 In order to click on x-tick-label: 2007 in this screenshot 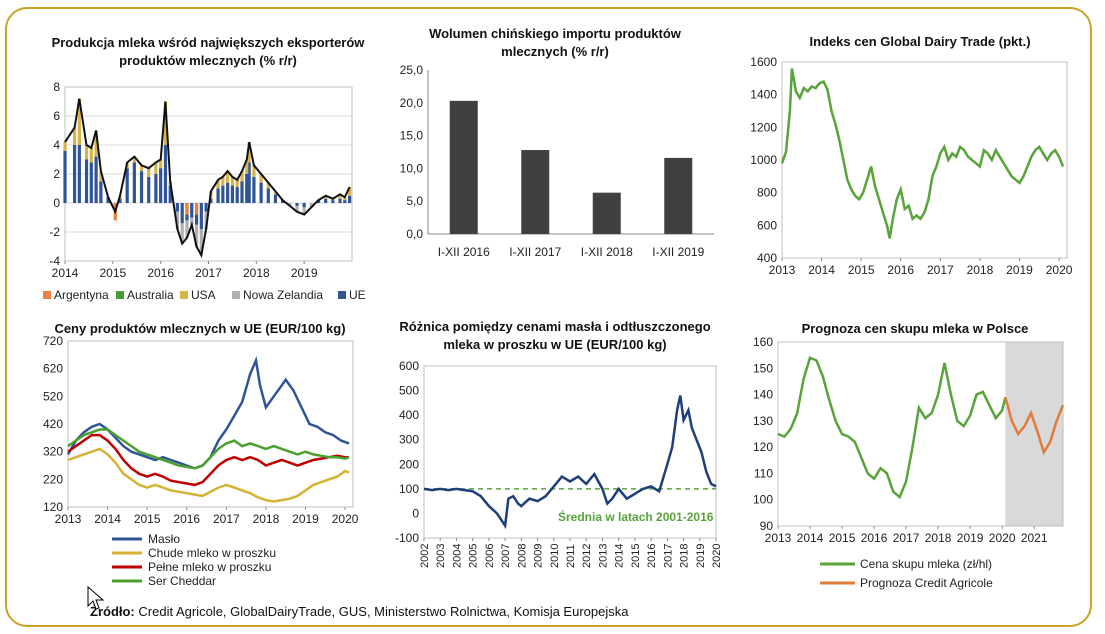, I will do `click(506, 556)`.